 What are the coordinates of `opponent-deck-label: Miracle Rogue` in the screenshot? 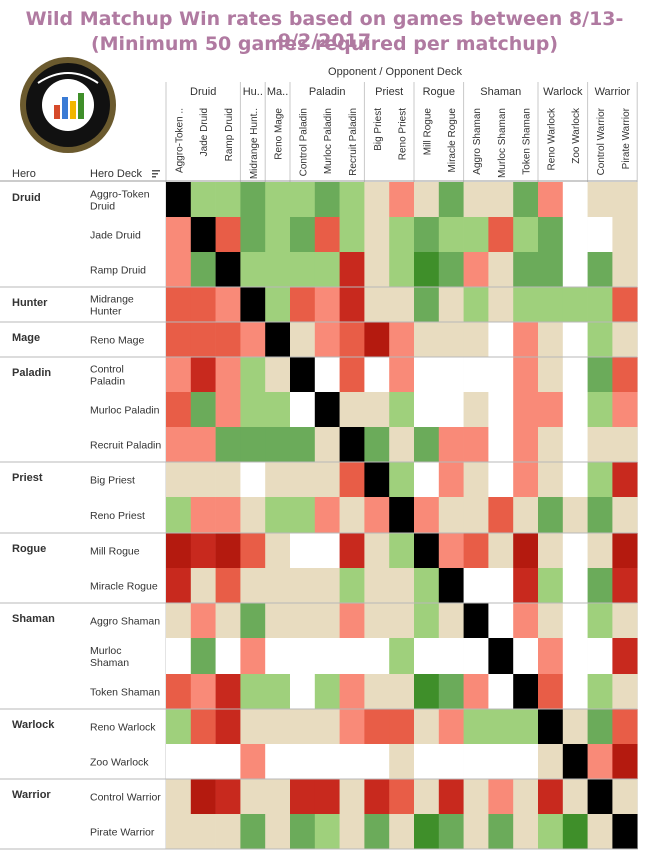 It's located at (452, 140).